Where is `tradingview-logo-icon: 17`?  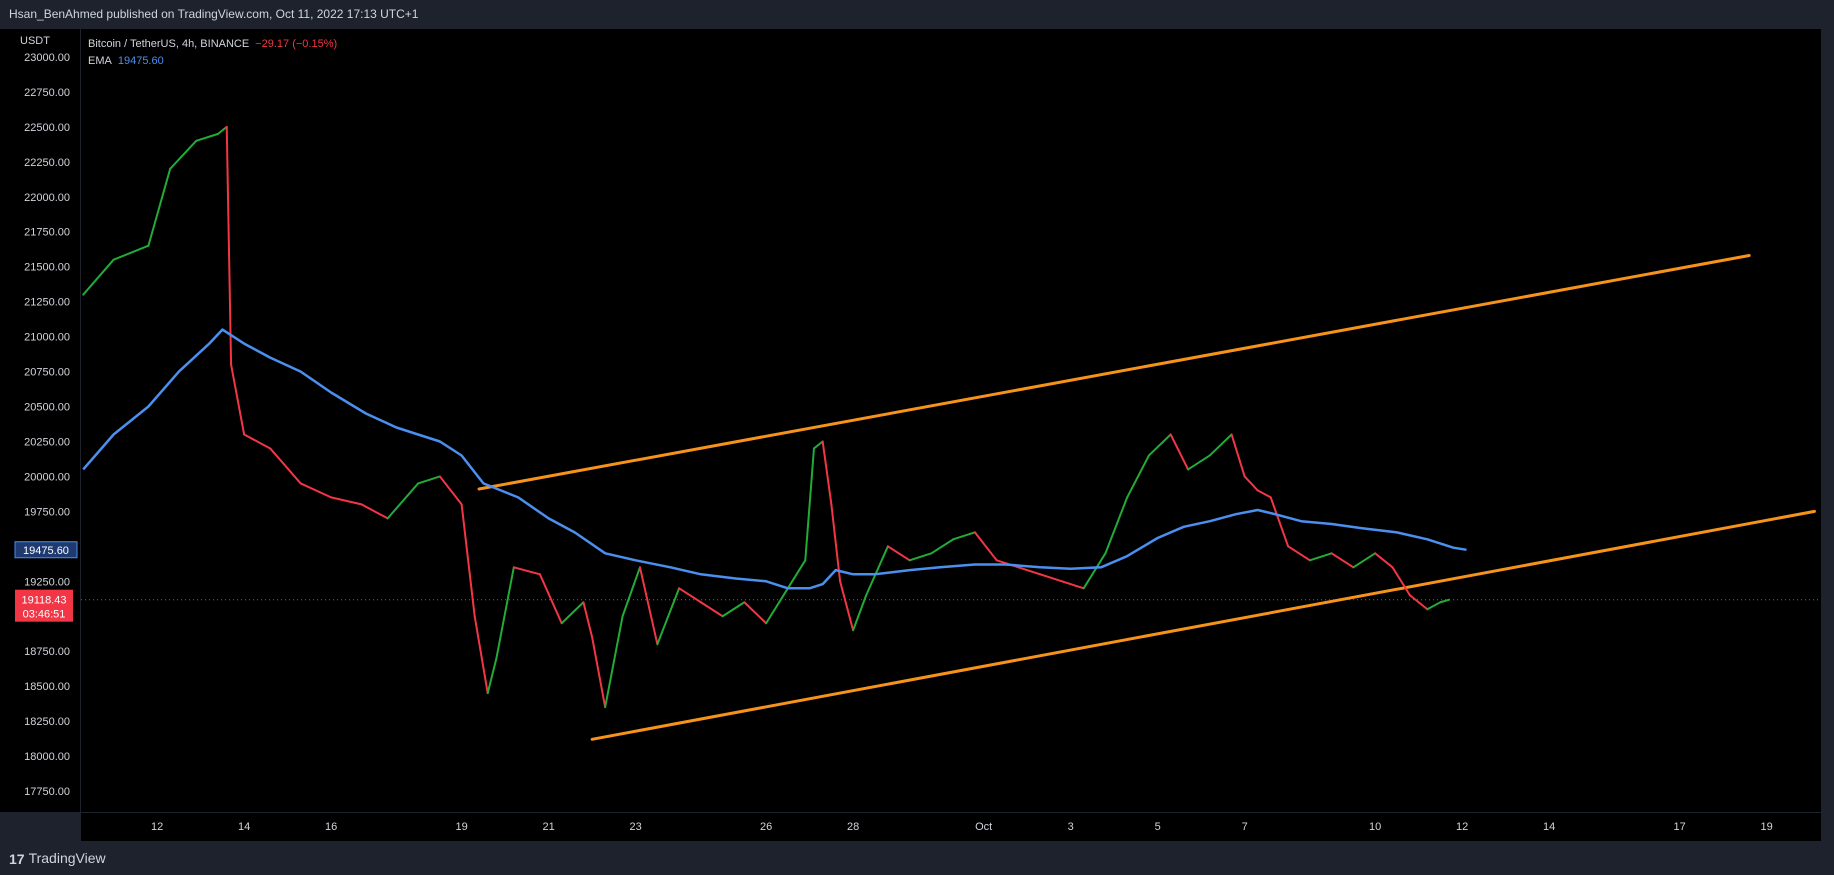 tradingview-logo-icon: 17 is located at coordinates (17, 859).